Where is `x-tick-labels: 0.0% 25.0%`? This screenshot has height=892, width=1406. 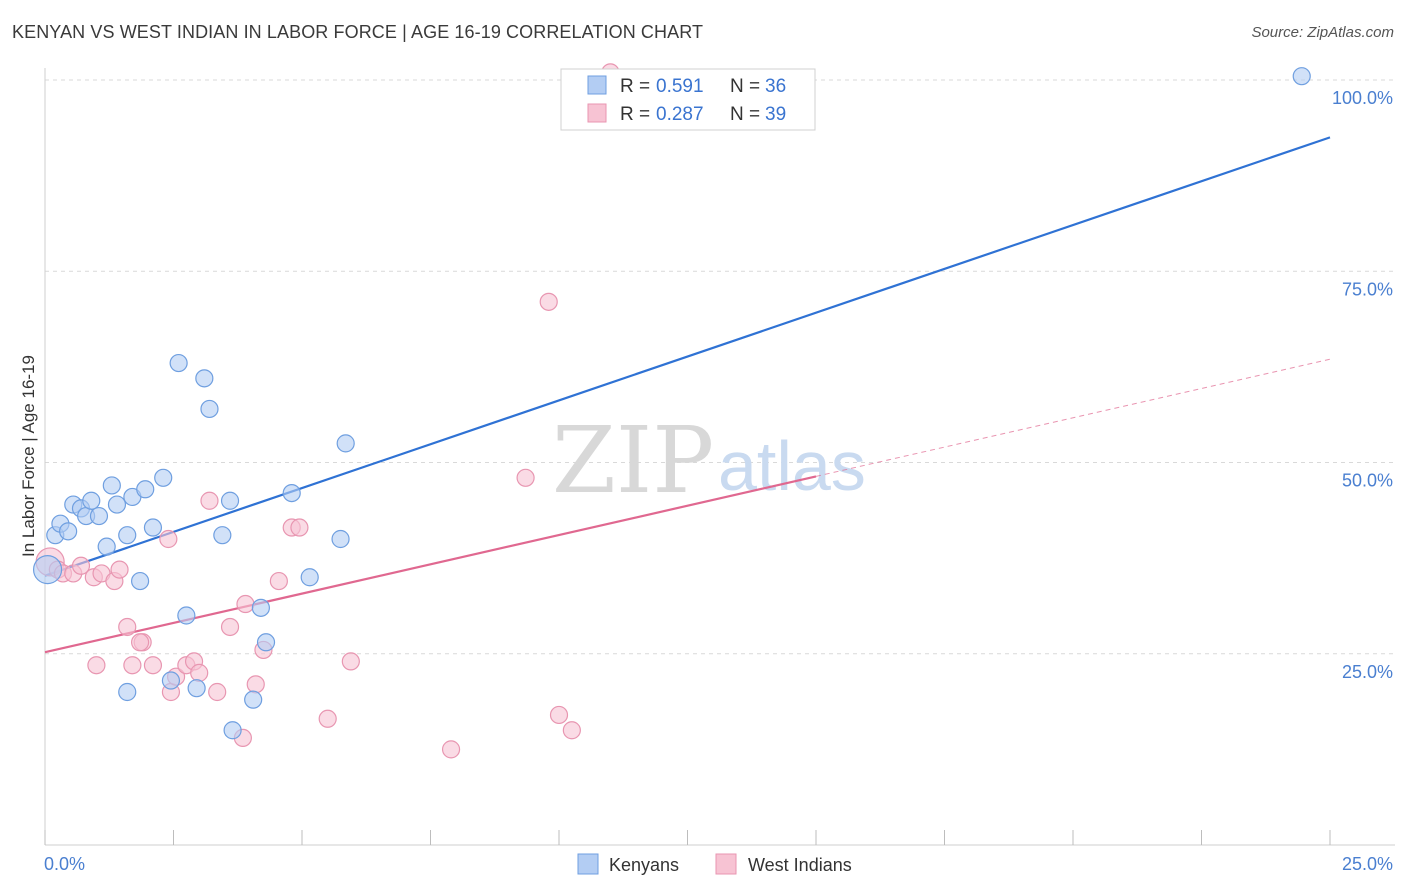
x-tick-labels: 0.0% 25.0% is located at coordinates (718, 864).